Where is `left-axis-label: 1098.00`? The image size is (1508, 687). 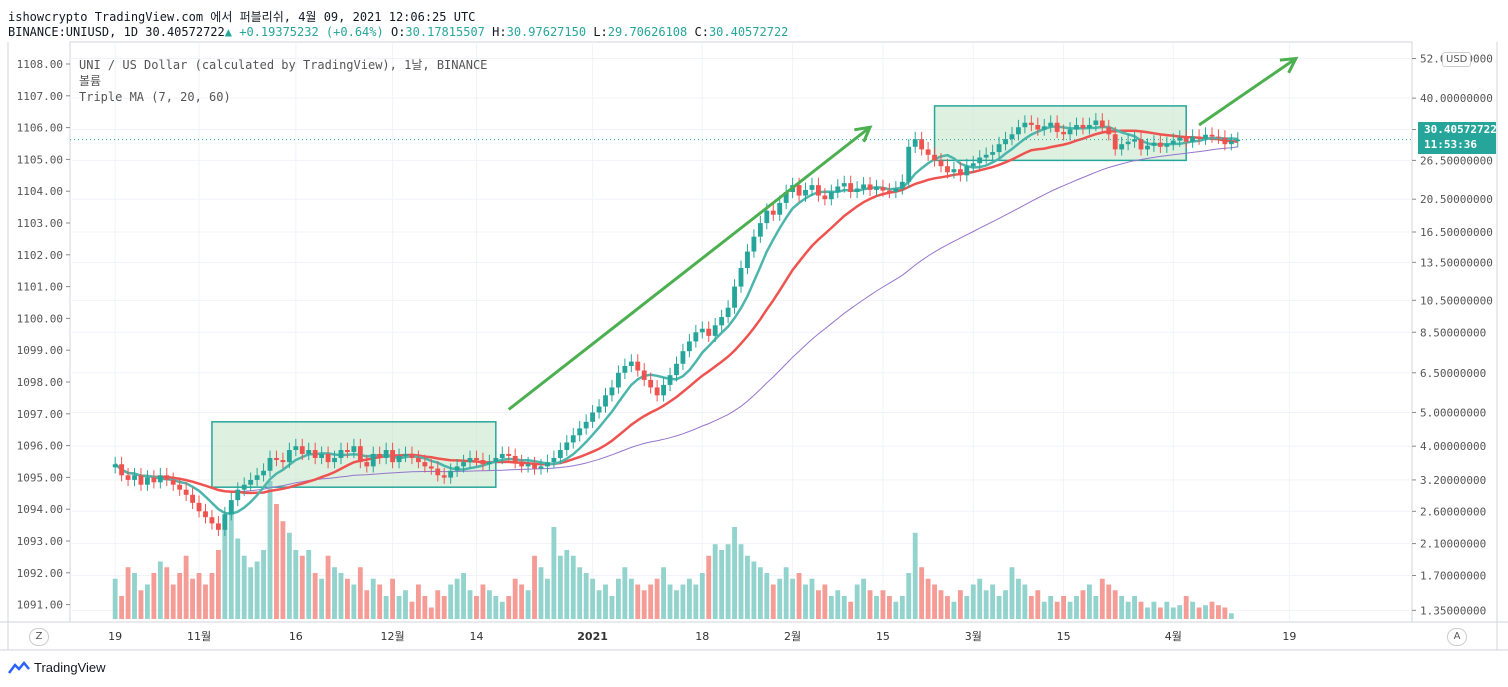
left-axis-label: 1098.00 is located at coordinates (40, 382).